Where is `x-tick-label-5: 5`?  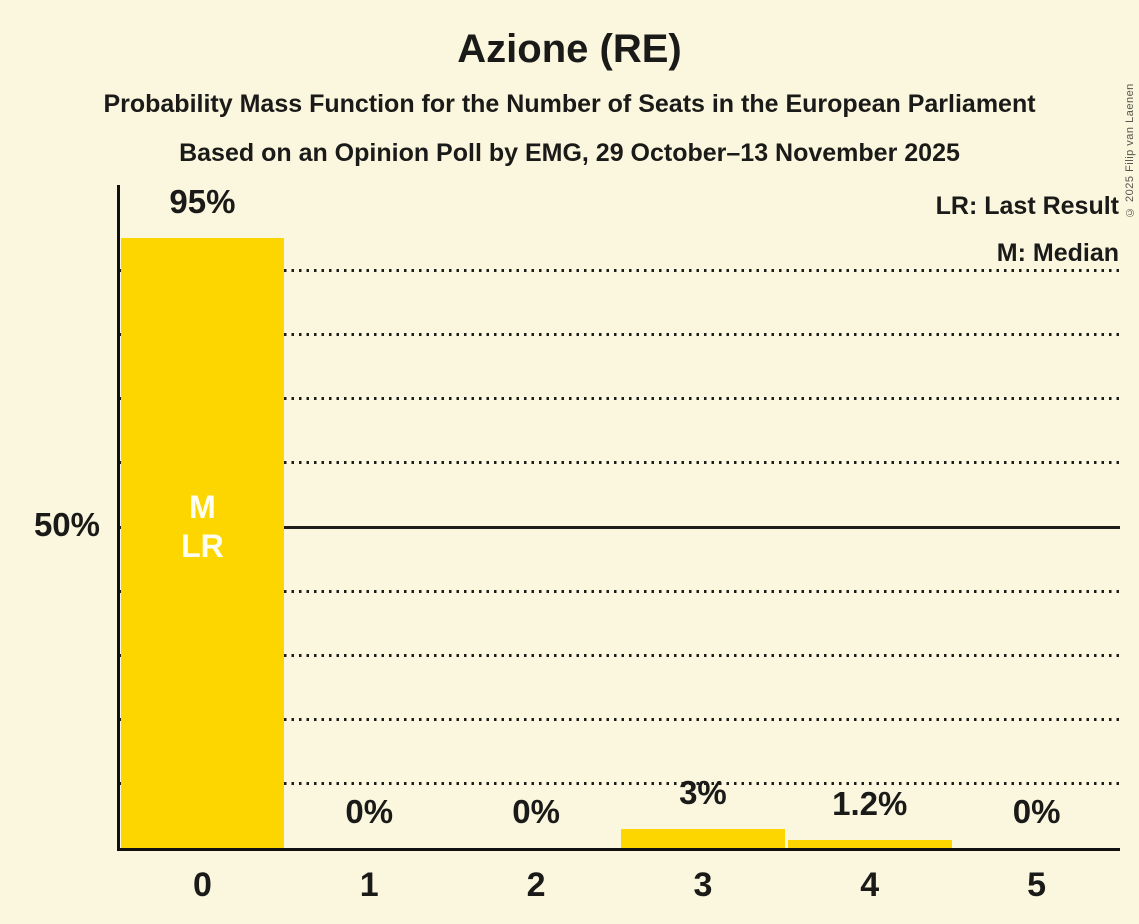
x-tick-label-5: 5 is located at coordinates (1037, 885).